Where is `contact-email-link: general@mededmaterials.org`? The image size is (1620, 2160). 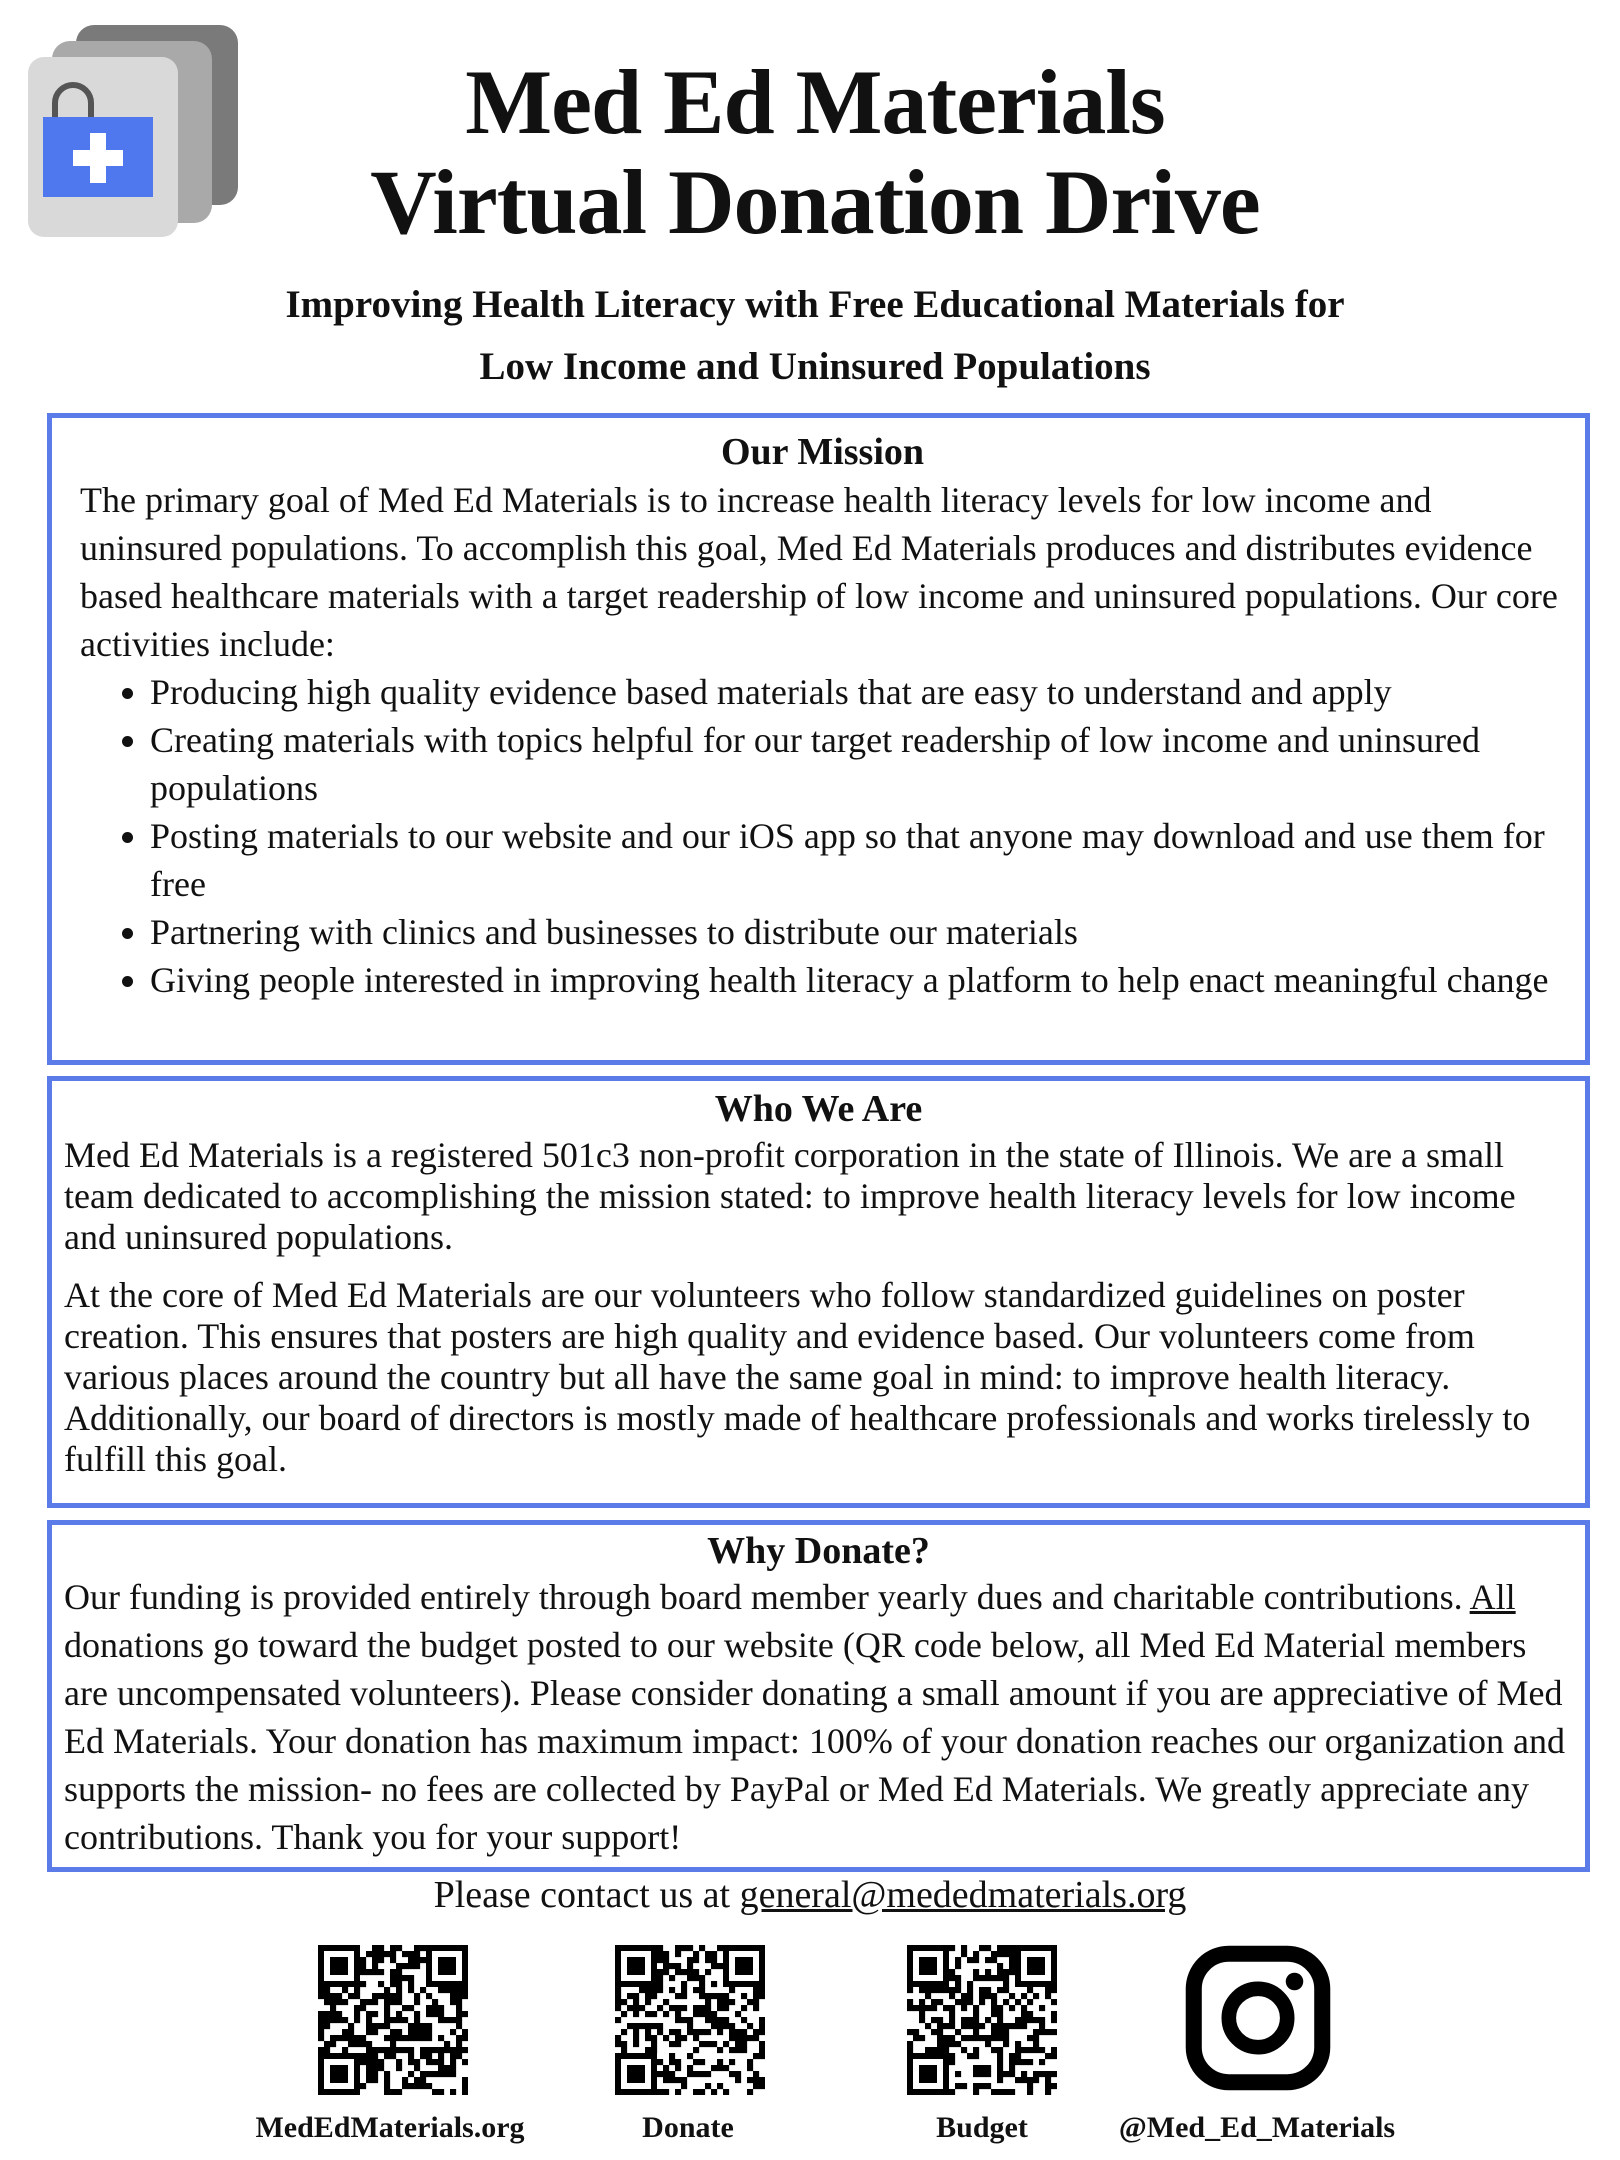 contact-email-link: general@mededmaterials.org is located at coordinates (963, 1895).